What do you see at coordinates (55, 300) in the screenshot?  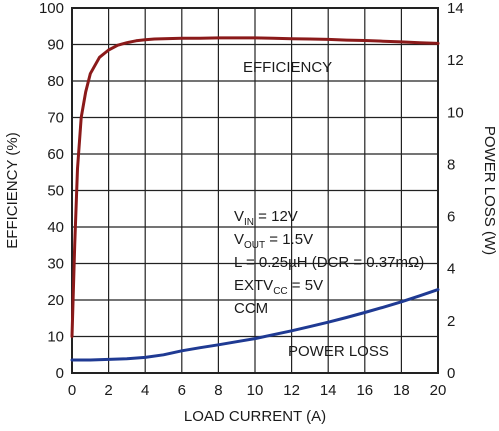 I see `y-left-tick-label: 20` at bounding box center [55, 300].